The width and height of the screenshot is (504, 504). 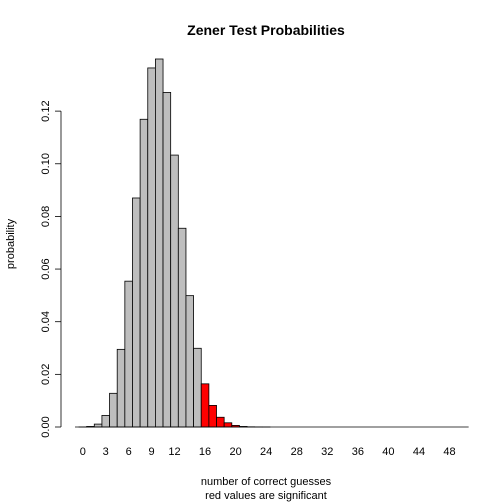 What do you see at coordinates (152, 452) in the screenshot?
I see `x-tick-label: 9` at bounding box center [152, 452].